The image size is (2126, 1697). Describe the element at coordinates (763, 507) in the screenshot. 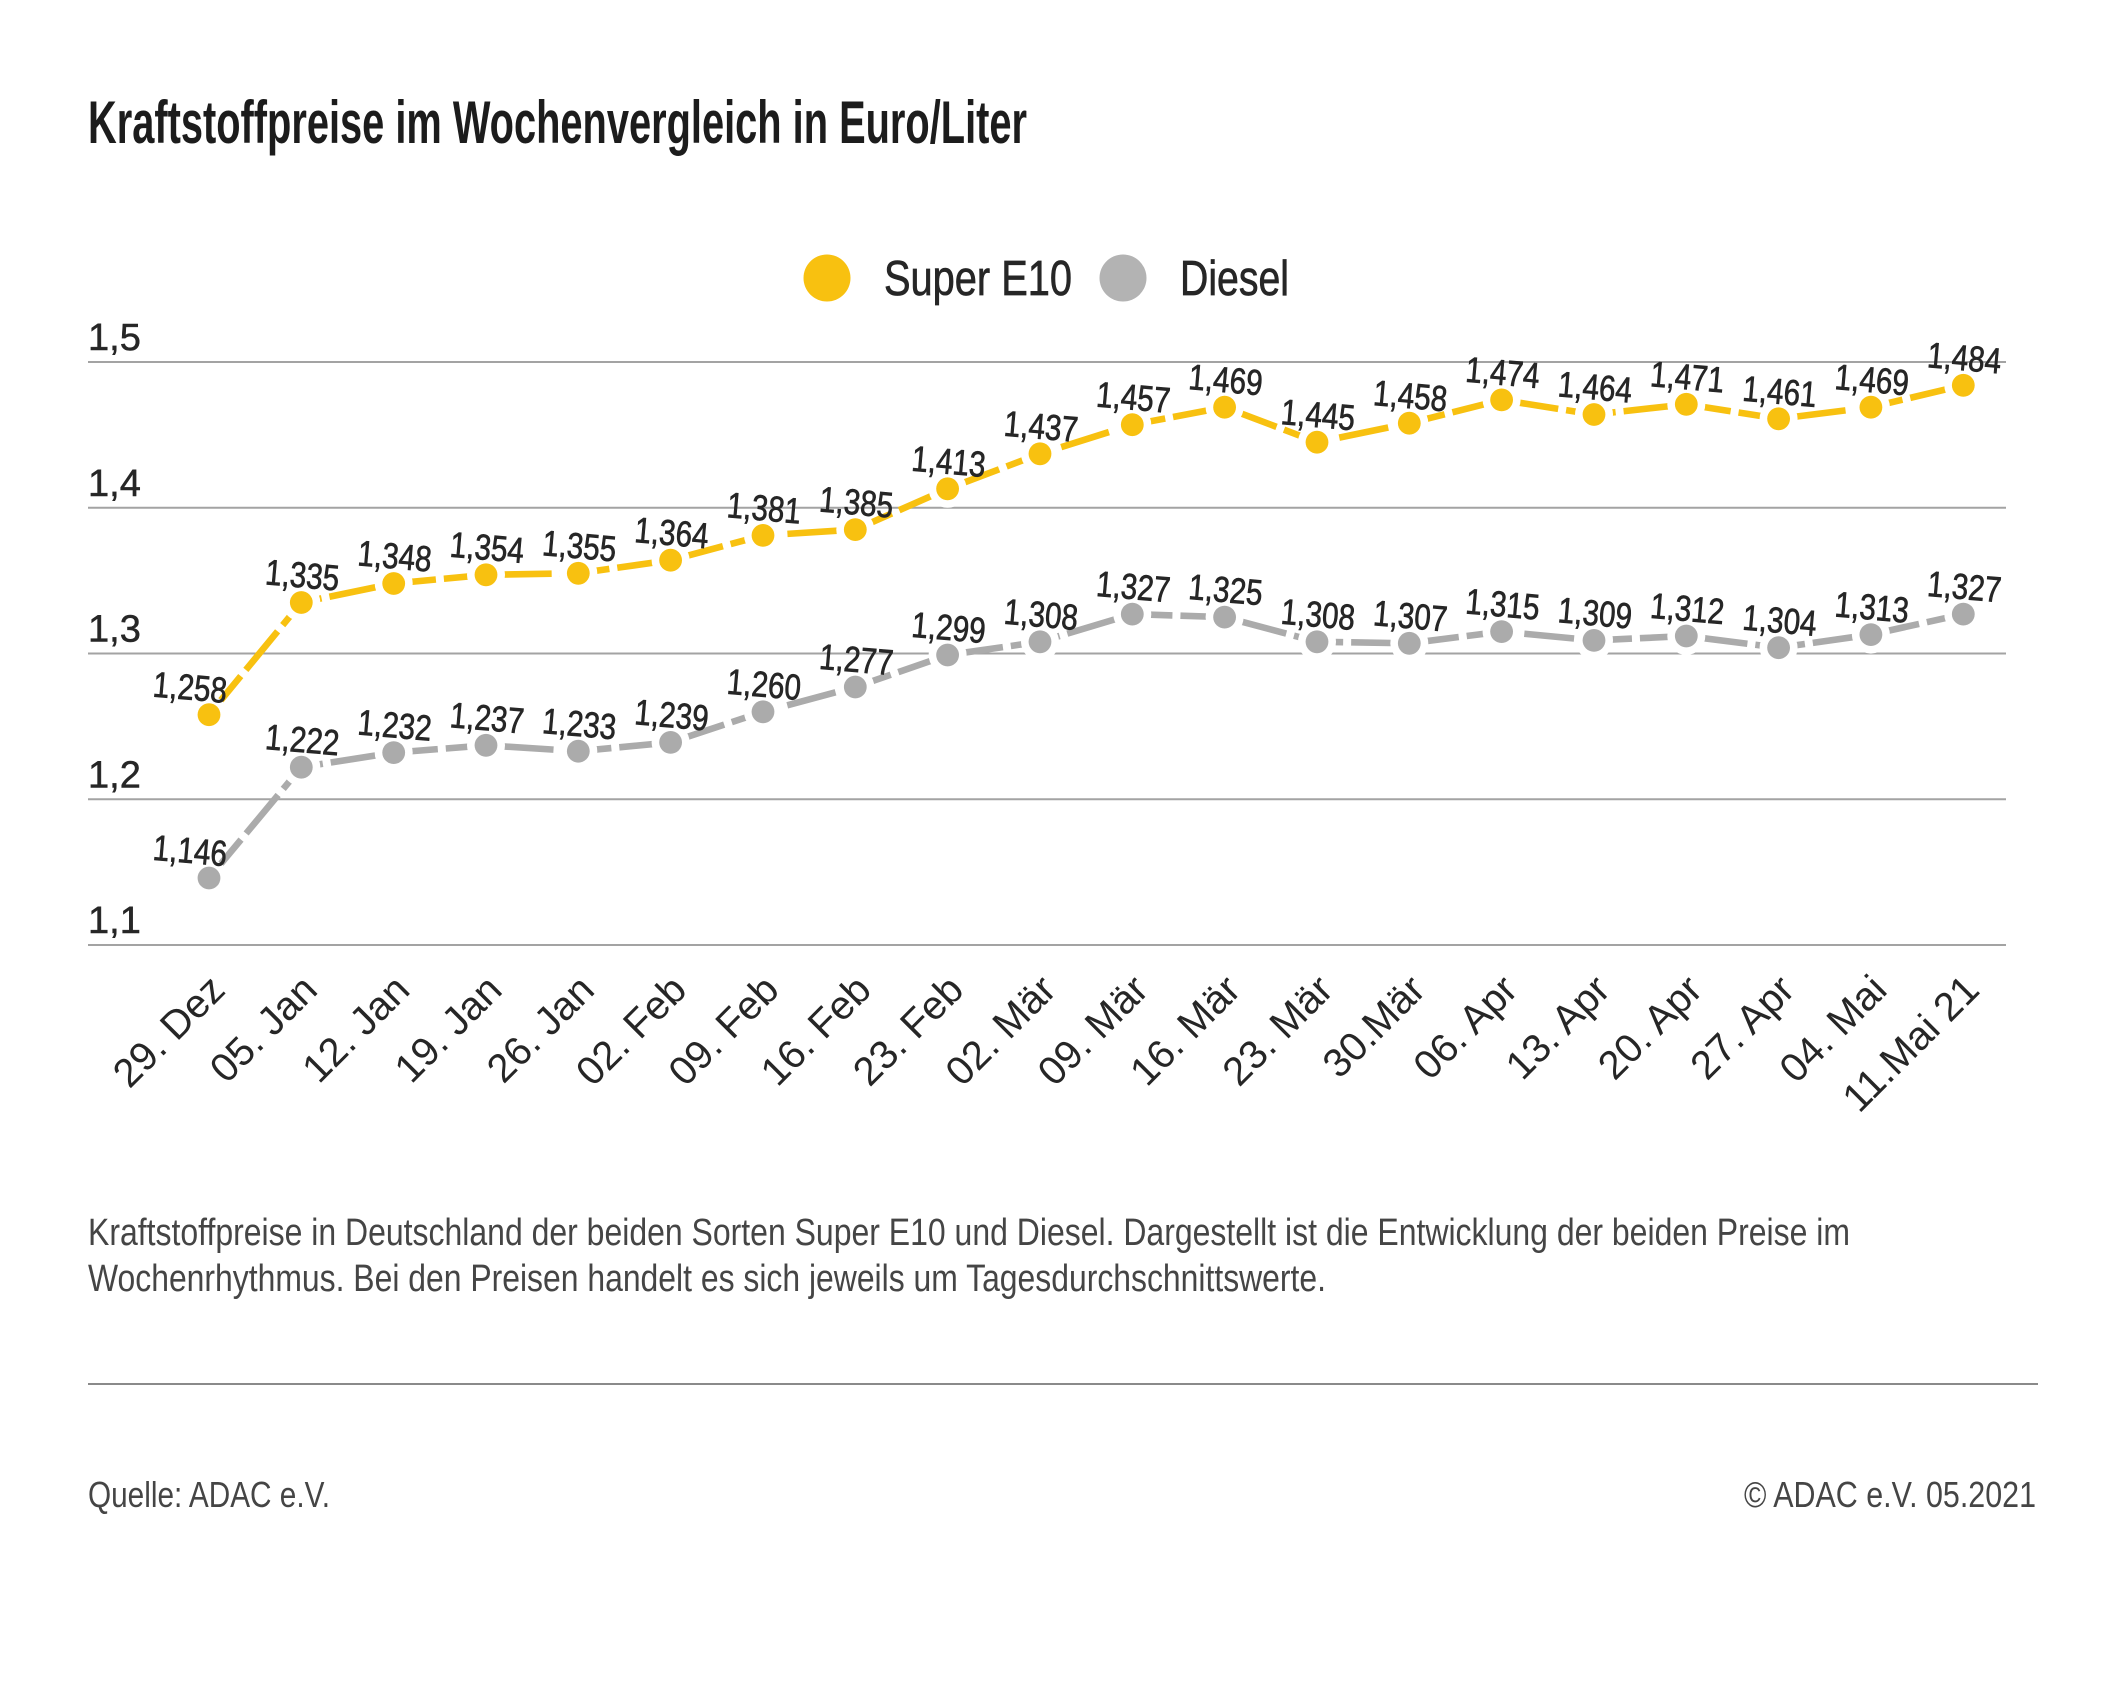

I see `svg-text: 1,381` at that location.